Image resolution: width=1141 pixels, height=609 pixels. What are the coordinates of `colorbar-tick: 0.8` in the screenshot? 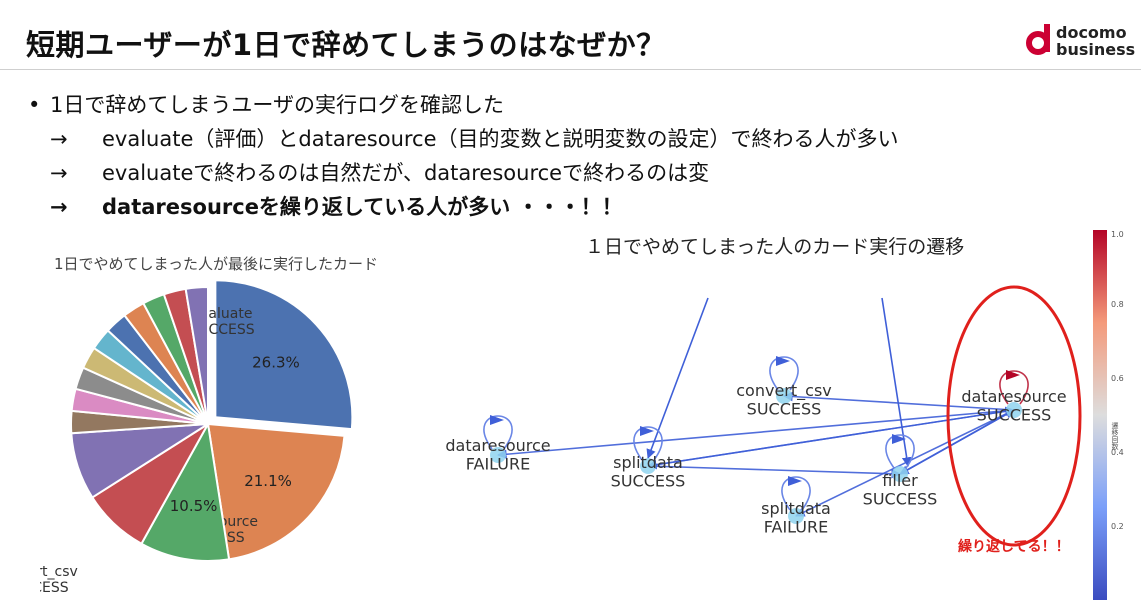 It's located at (1117, 304).